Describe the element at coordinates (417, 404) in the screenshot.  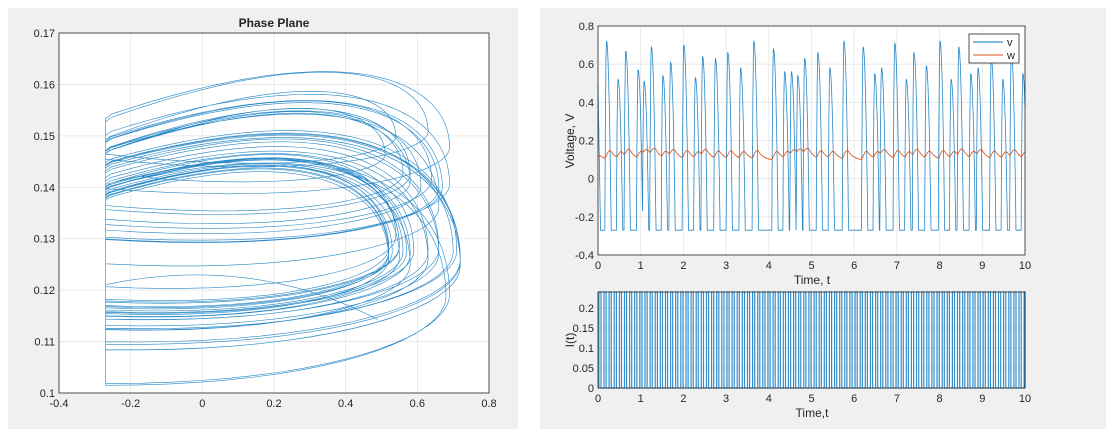
I see `phase-x-tick-label: 0.6` at that location.